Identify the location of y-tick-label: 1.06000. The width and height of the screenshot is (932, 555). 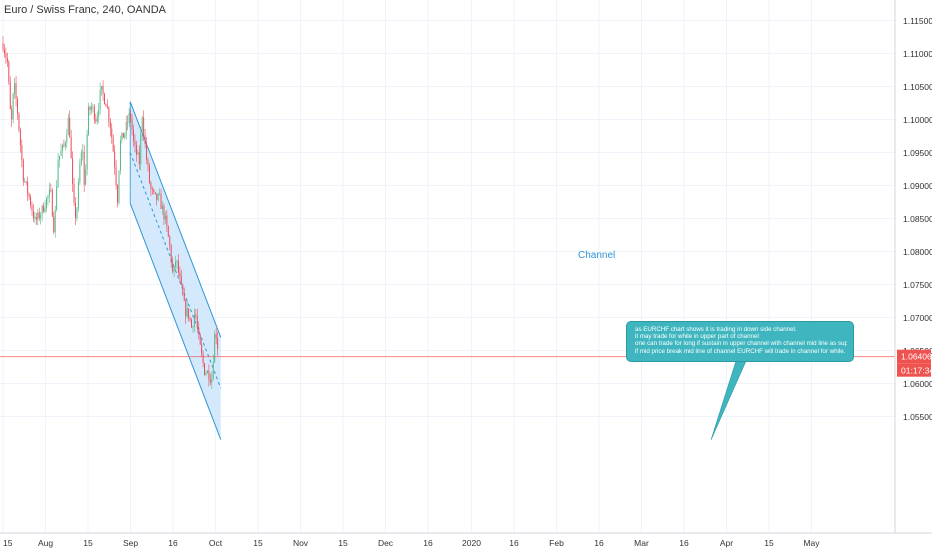
(917, 384).